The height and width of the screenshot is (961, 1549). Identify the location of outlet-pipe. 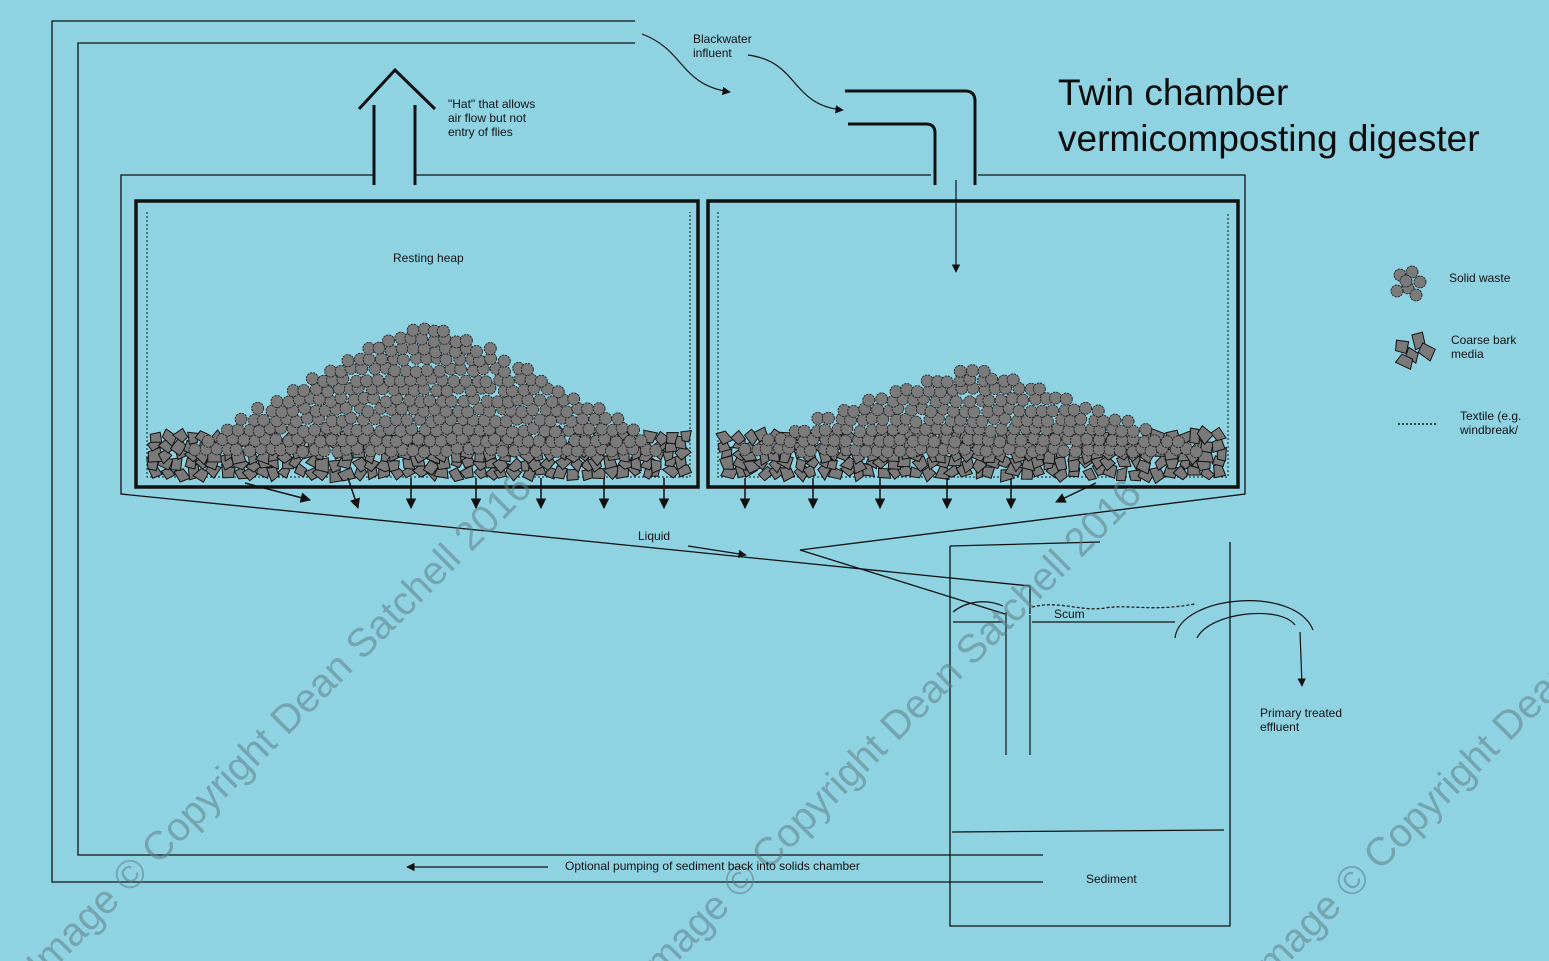
(1244, 643).